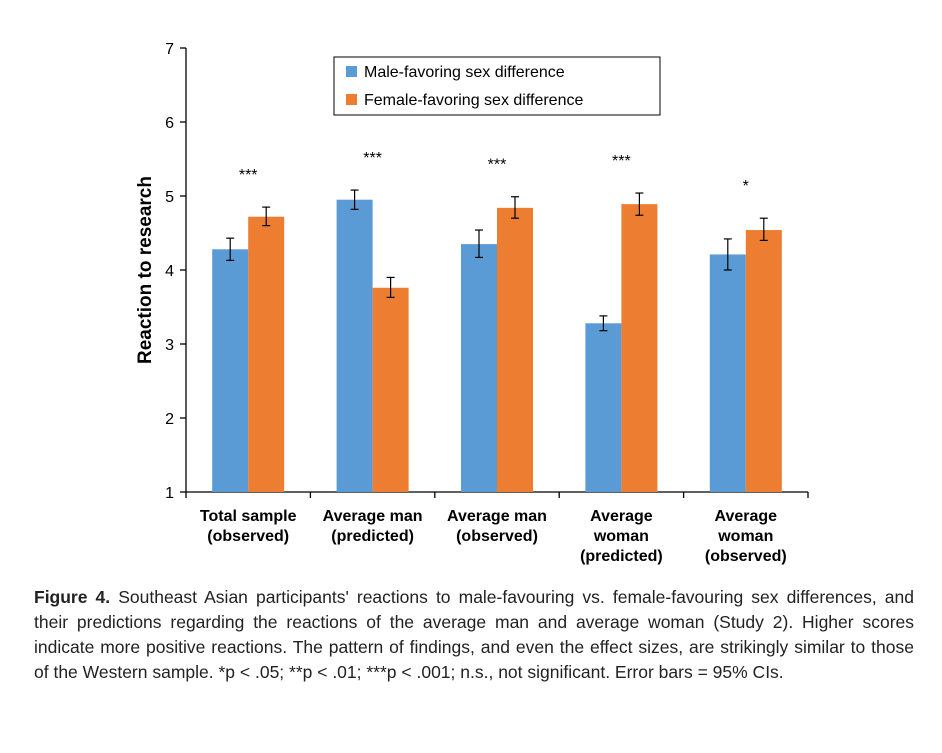 This screenshot has width=942, height=753. I want to click on figure-label: Figure 4., so click(72, 597).